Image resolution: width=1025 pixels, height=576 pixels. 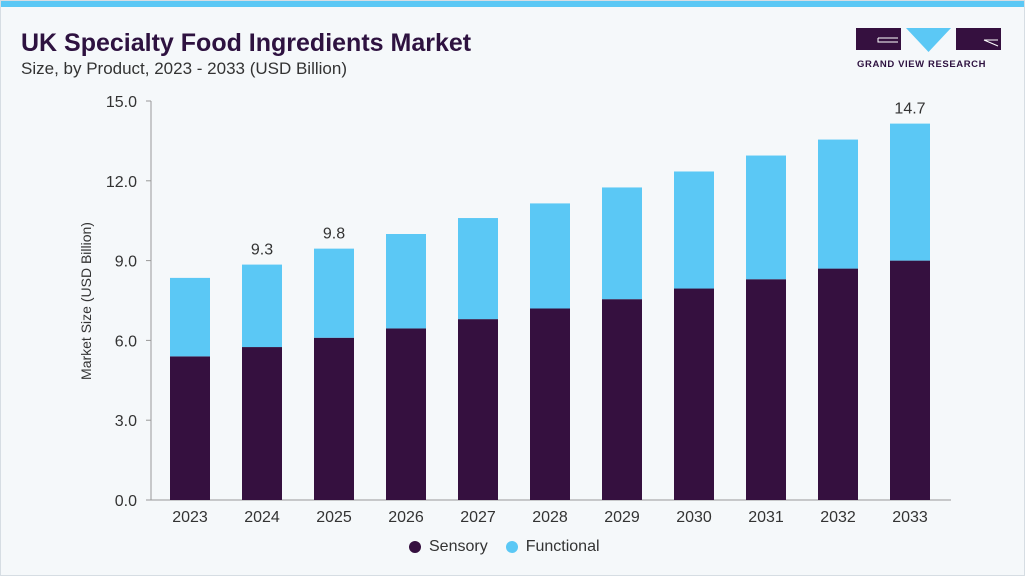 What do you see at coordinates (909, 109) in the screenshot?
I see `data-label-2033: 14.7` at bounding box center [909, 109].